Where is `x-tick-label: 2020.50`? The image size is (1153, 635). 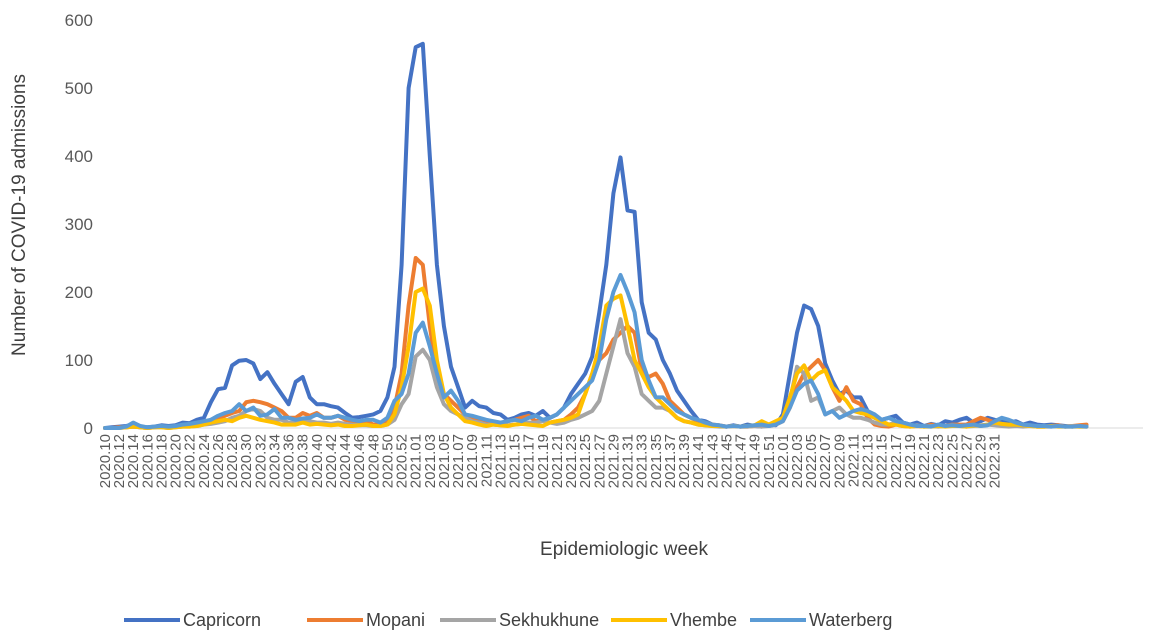 x-tick-label: 2020.50 is located at coordinates (387, 461).